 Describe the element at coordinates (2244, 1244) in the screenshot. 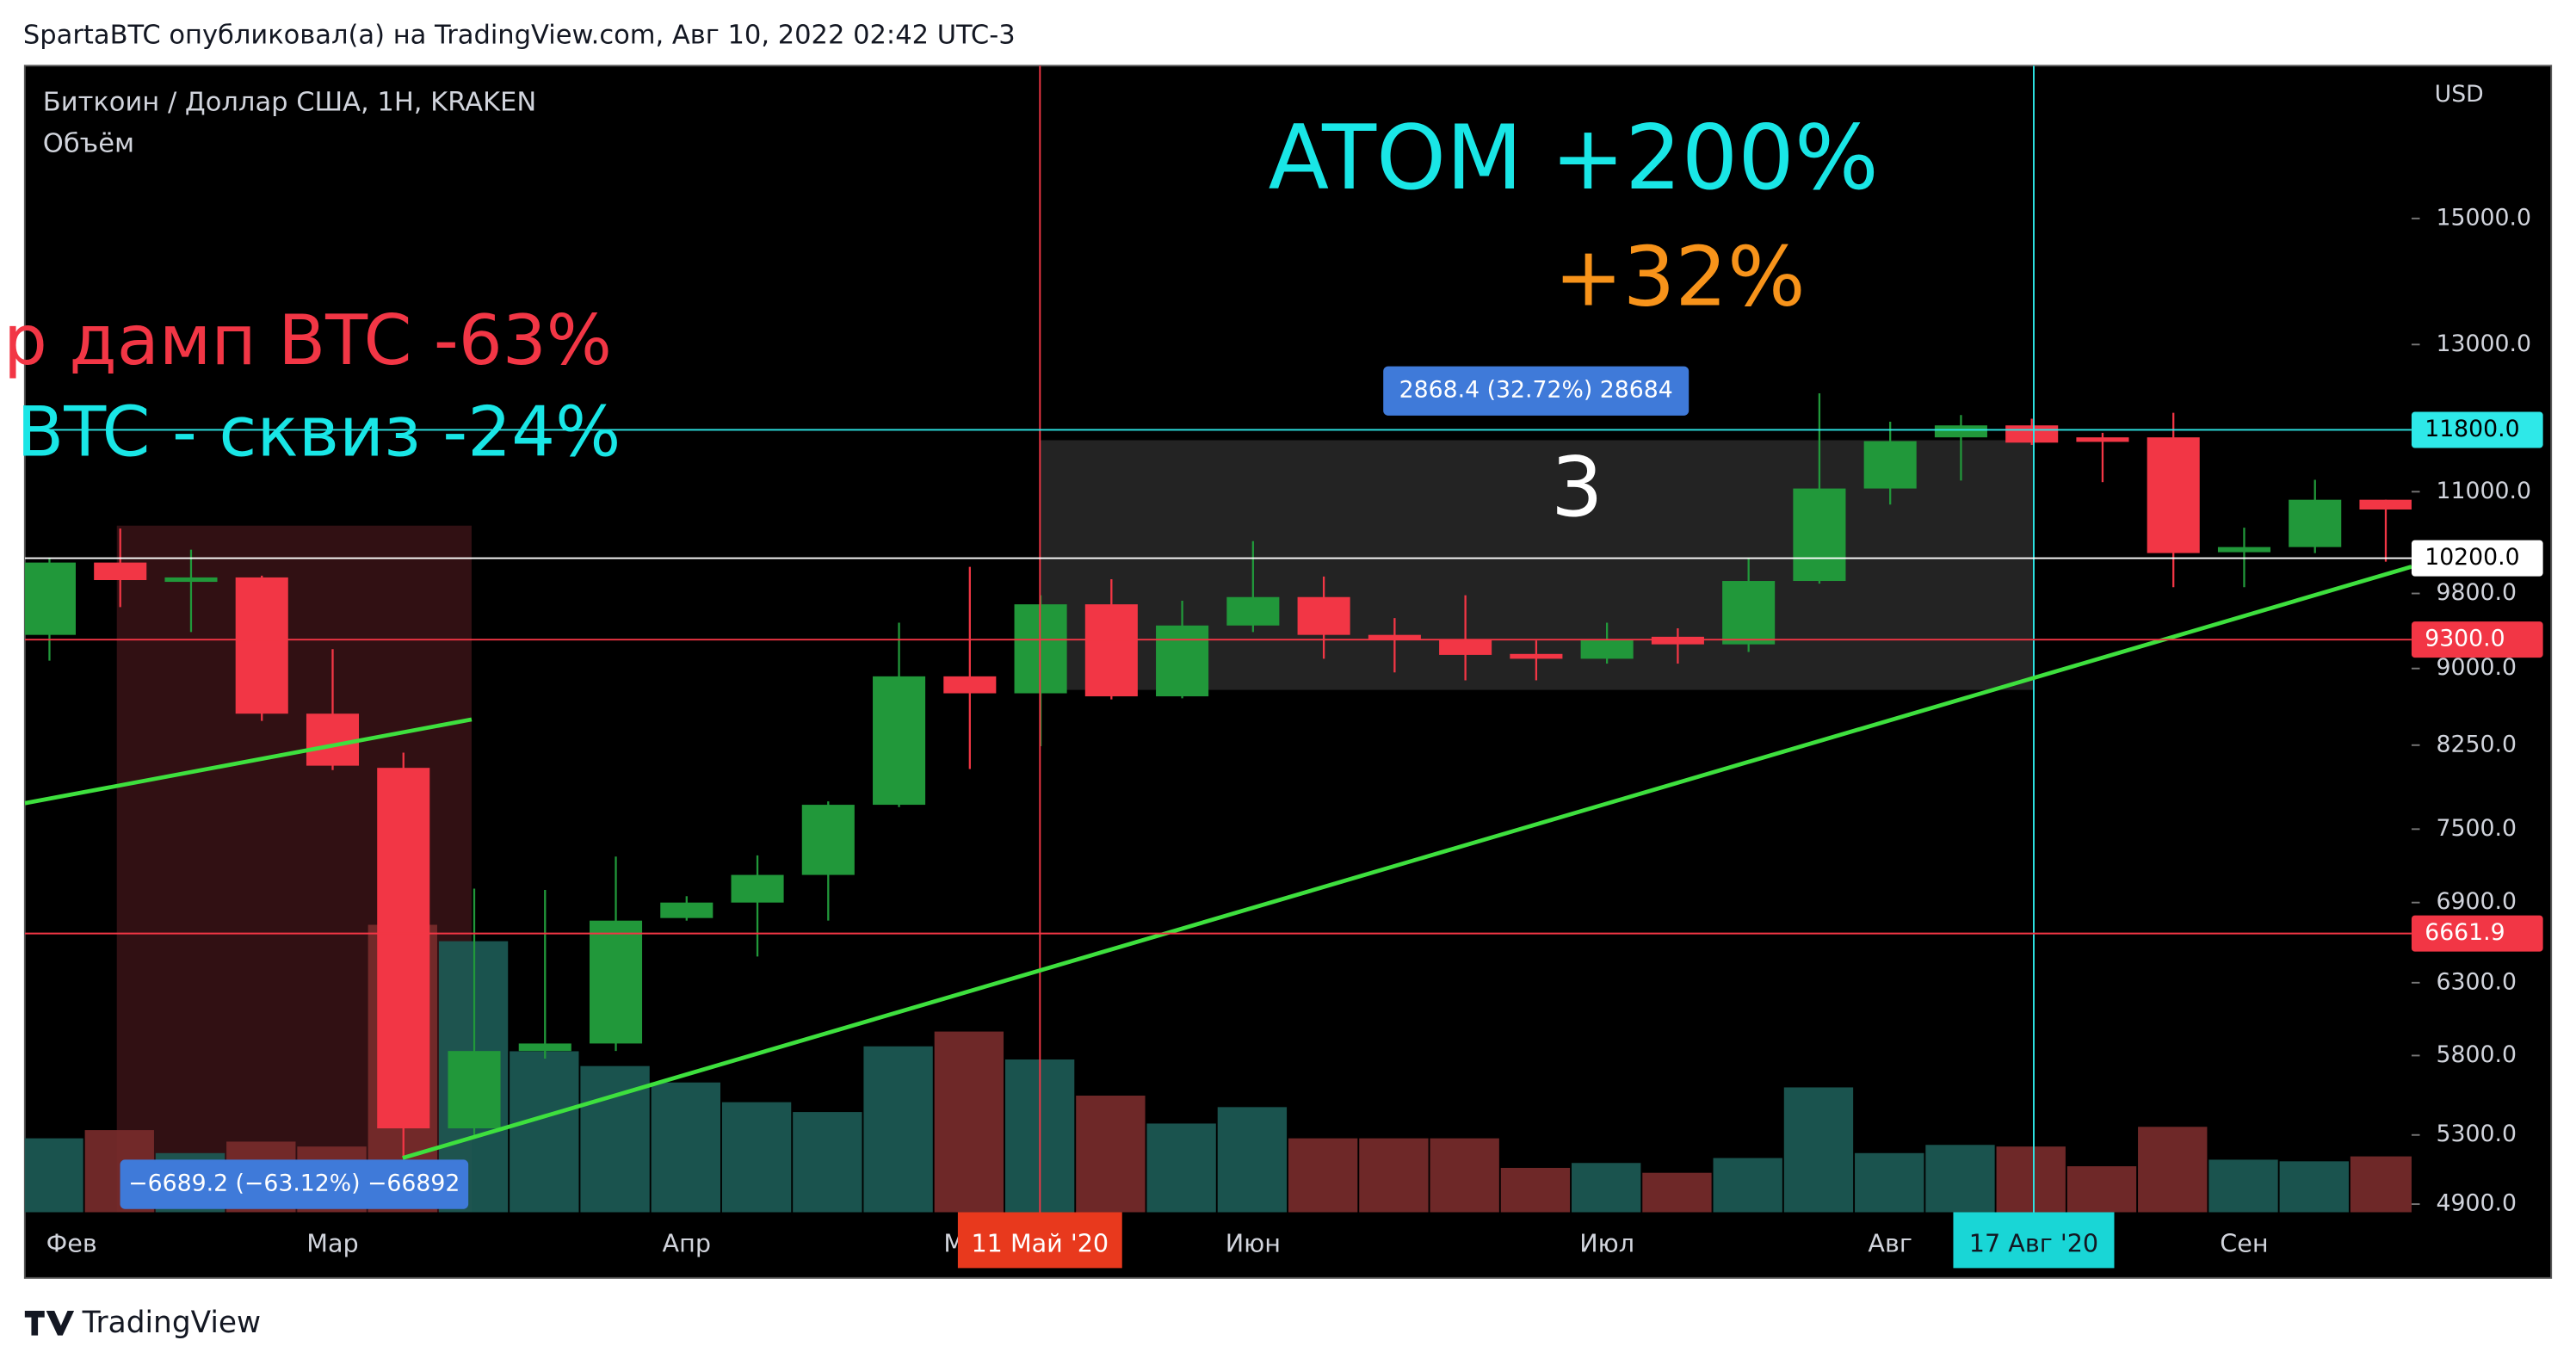

I see `x-tick-label: Сен` at that location.